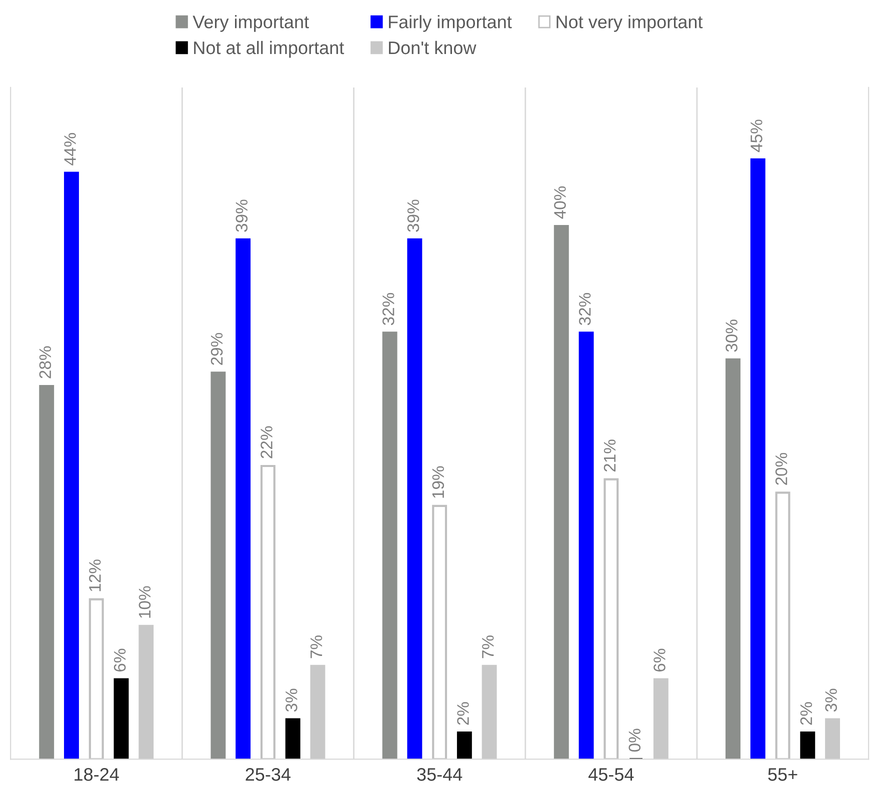 This screenshot has width=880, height=795. Describe the element at coordinates (216, 348) in the screenshot. I see `data-label: 29%` at that location.